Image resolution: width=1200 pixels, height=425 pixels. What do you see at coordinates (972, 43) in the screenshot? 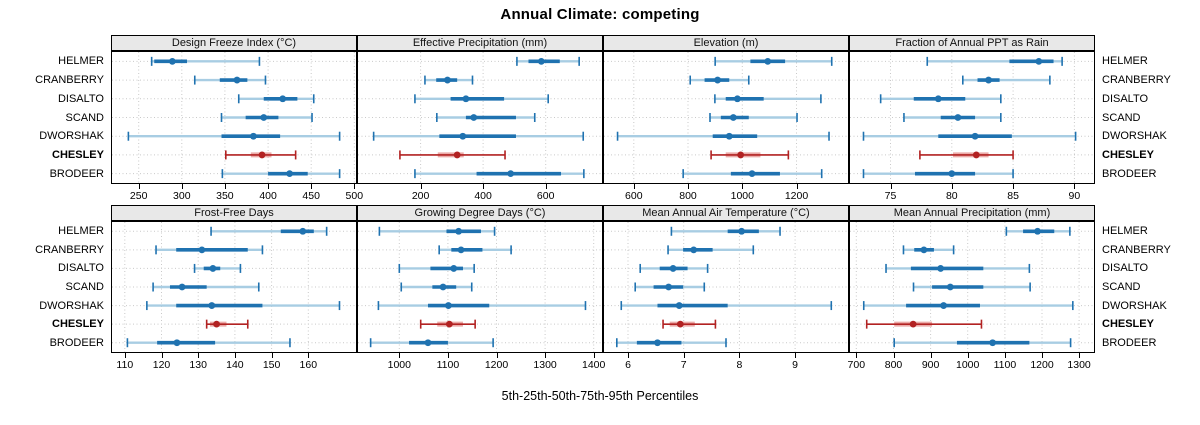
I see `panel-strip-title: Fraction of Annual PPT as Rain` at bounding box center [972, 43].